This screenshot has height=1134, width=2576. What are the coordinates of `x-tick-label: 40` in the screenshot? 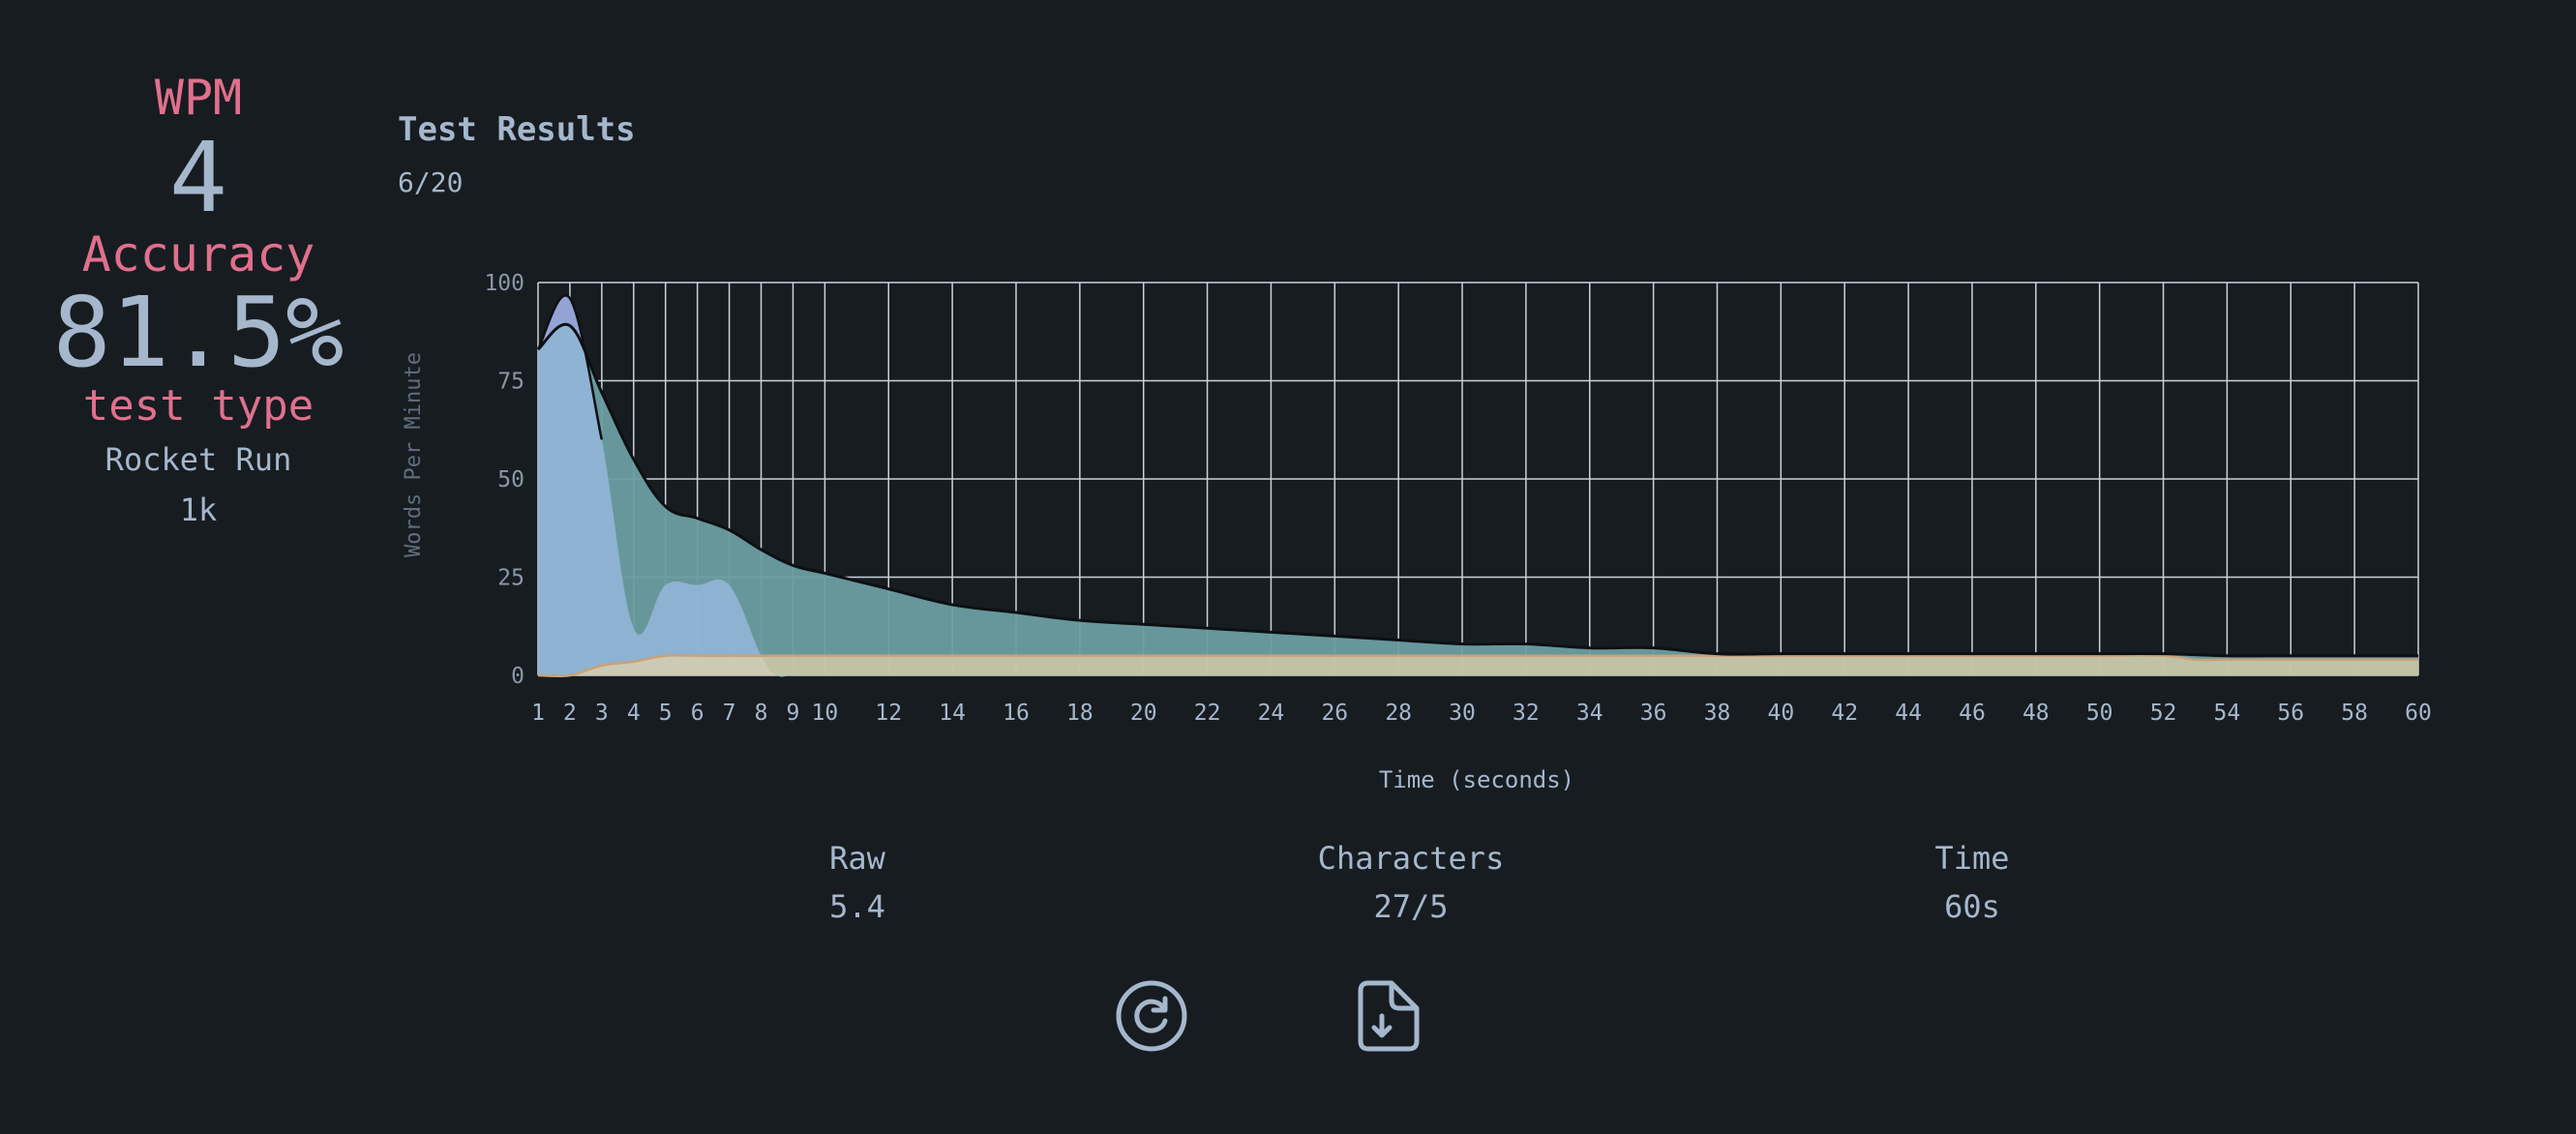 It's located at (1781, 713).